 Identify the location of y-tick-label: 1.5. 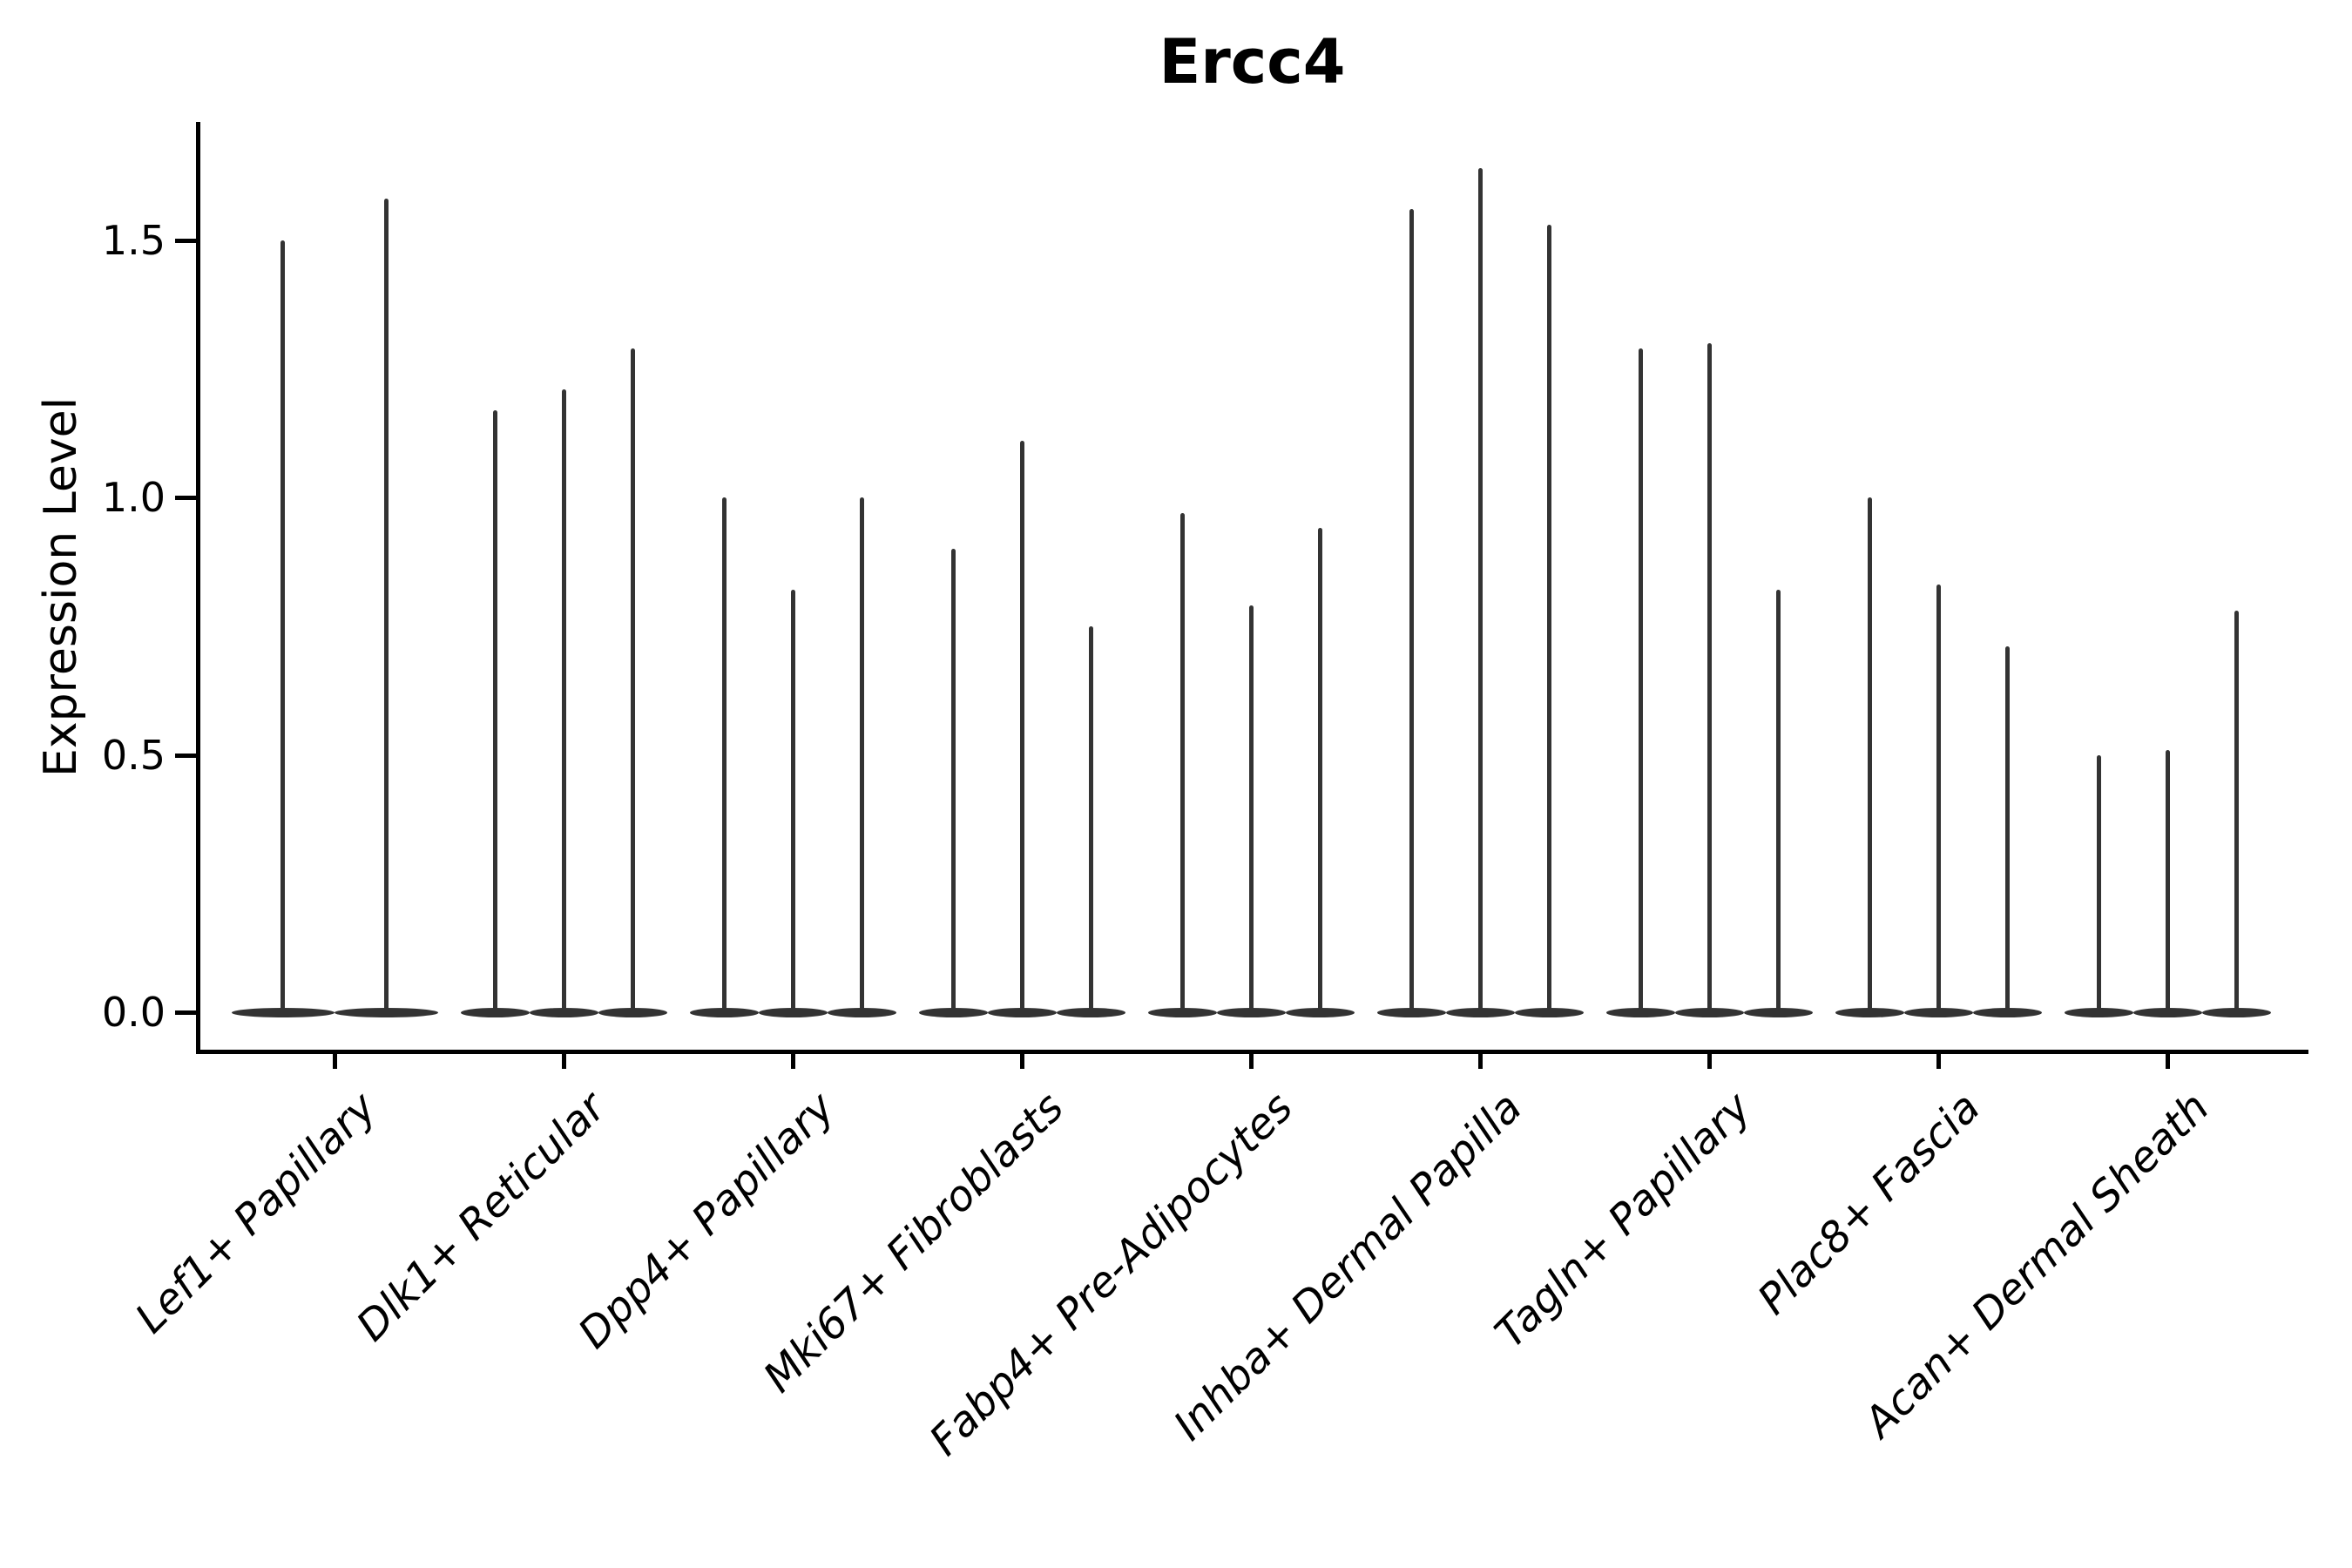
(134, 240).